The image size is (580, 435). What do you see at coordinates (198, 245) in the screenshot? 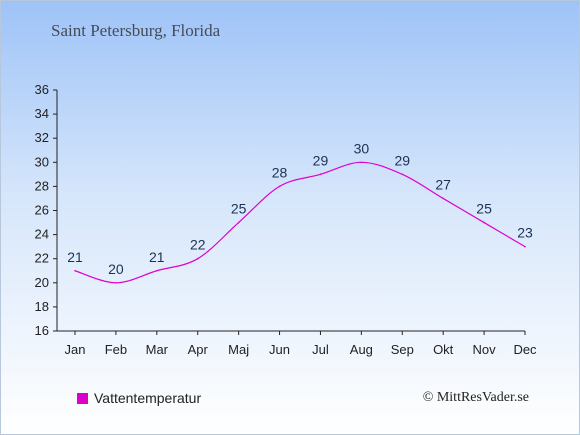
I see `data-label: 22` at bounding box center [198, 245].